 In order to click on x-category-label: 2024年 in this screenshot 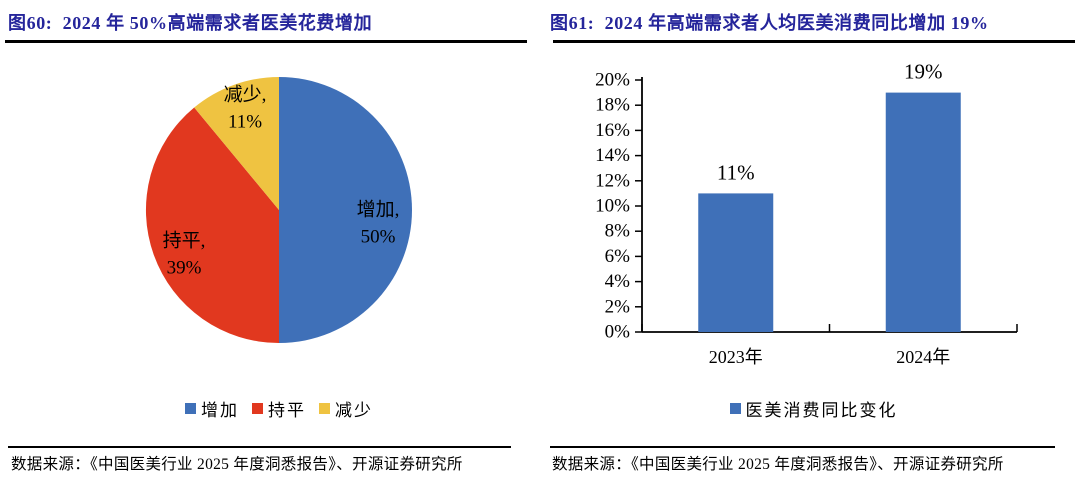, I will do `click(923, 357)`.